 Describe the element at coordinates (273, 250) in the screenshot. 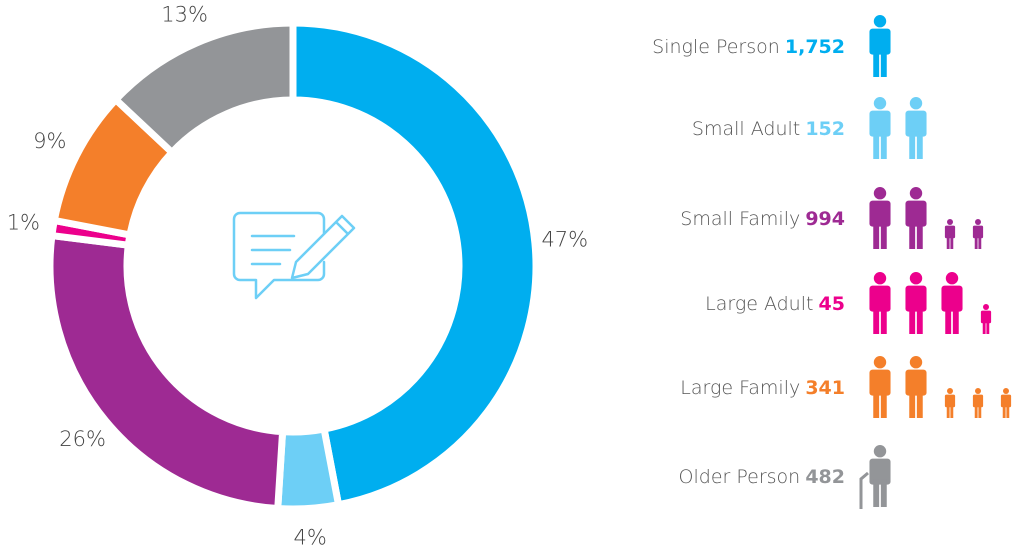

I see `text-lines` at that location.